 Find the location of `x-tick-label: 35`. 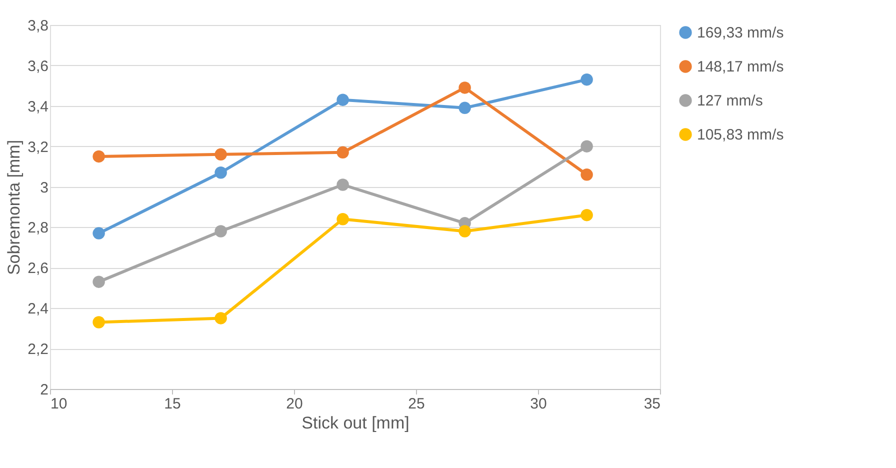

x-tick-label: 35 is located at coordinates (652, 404).